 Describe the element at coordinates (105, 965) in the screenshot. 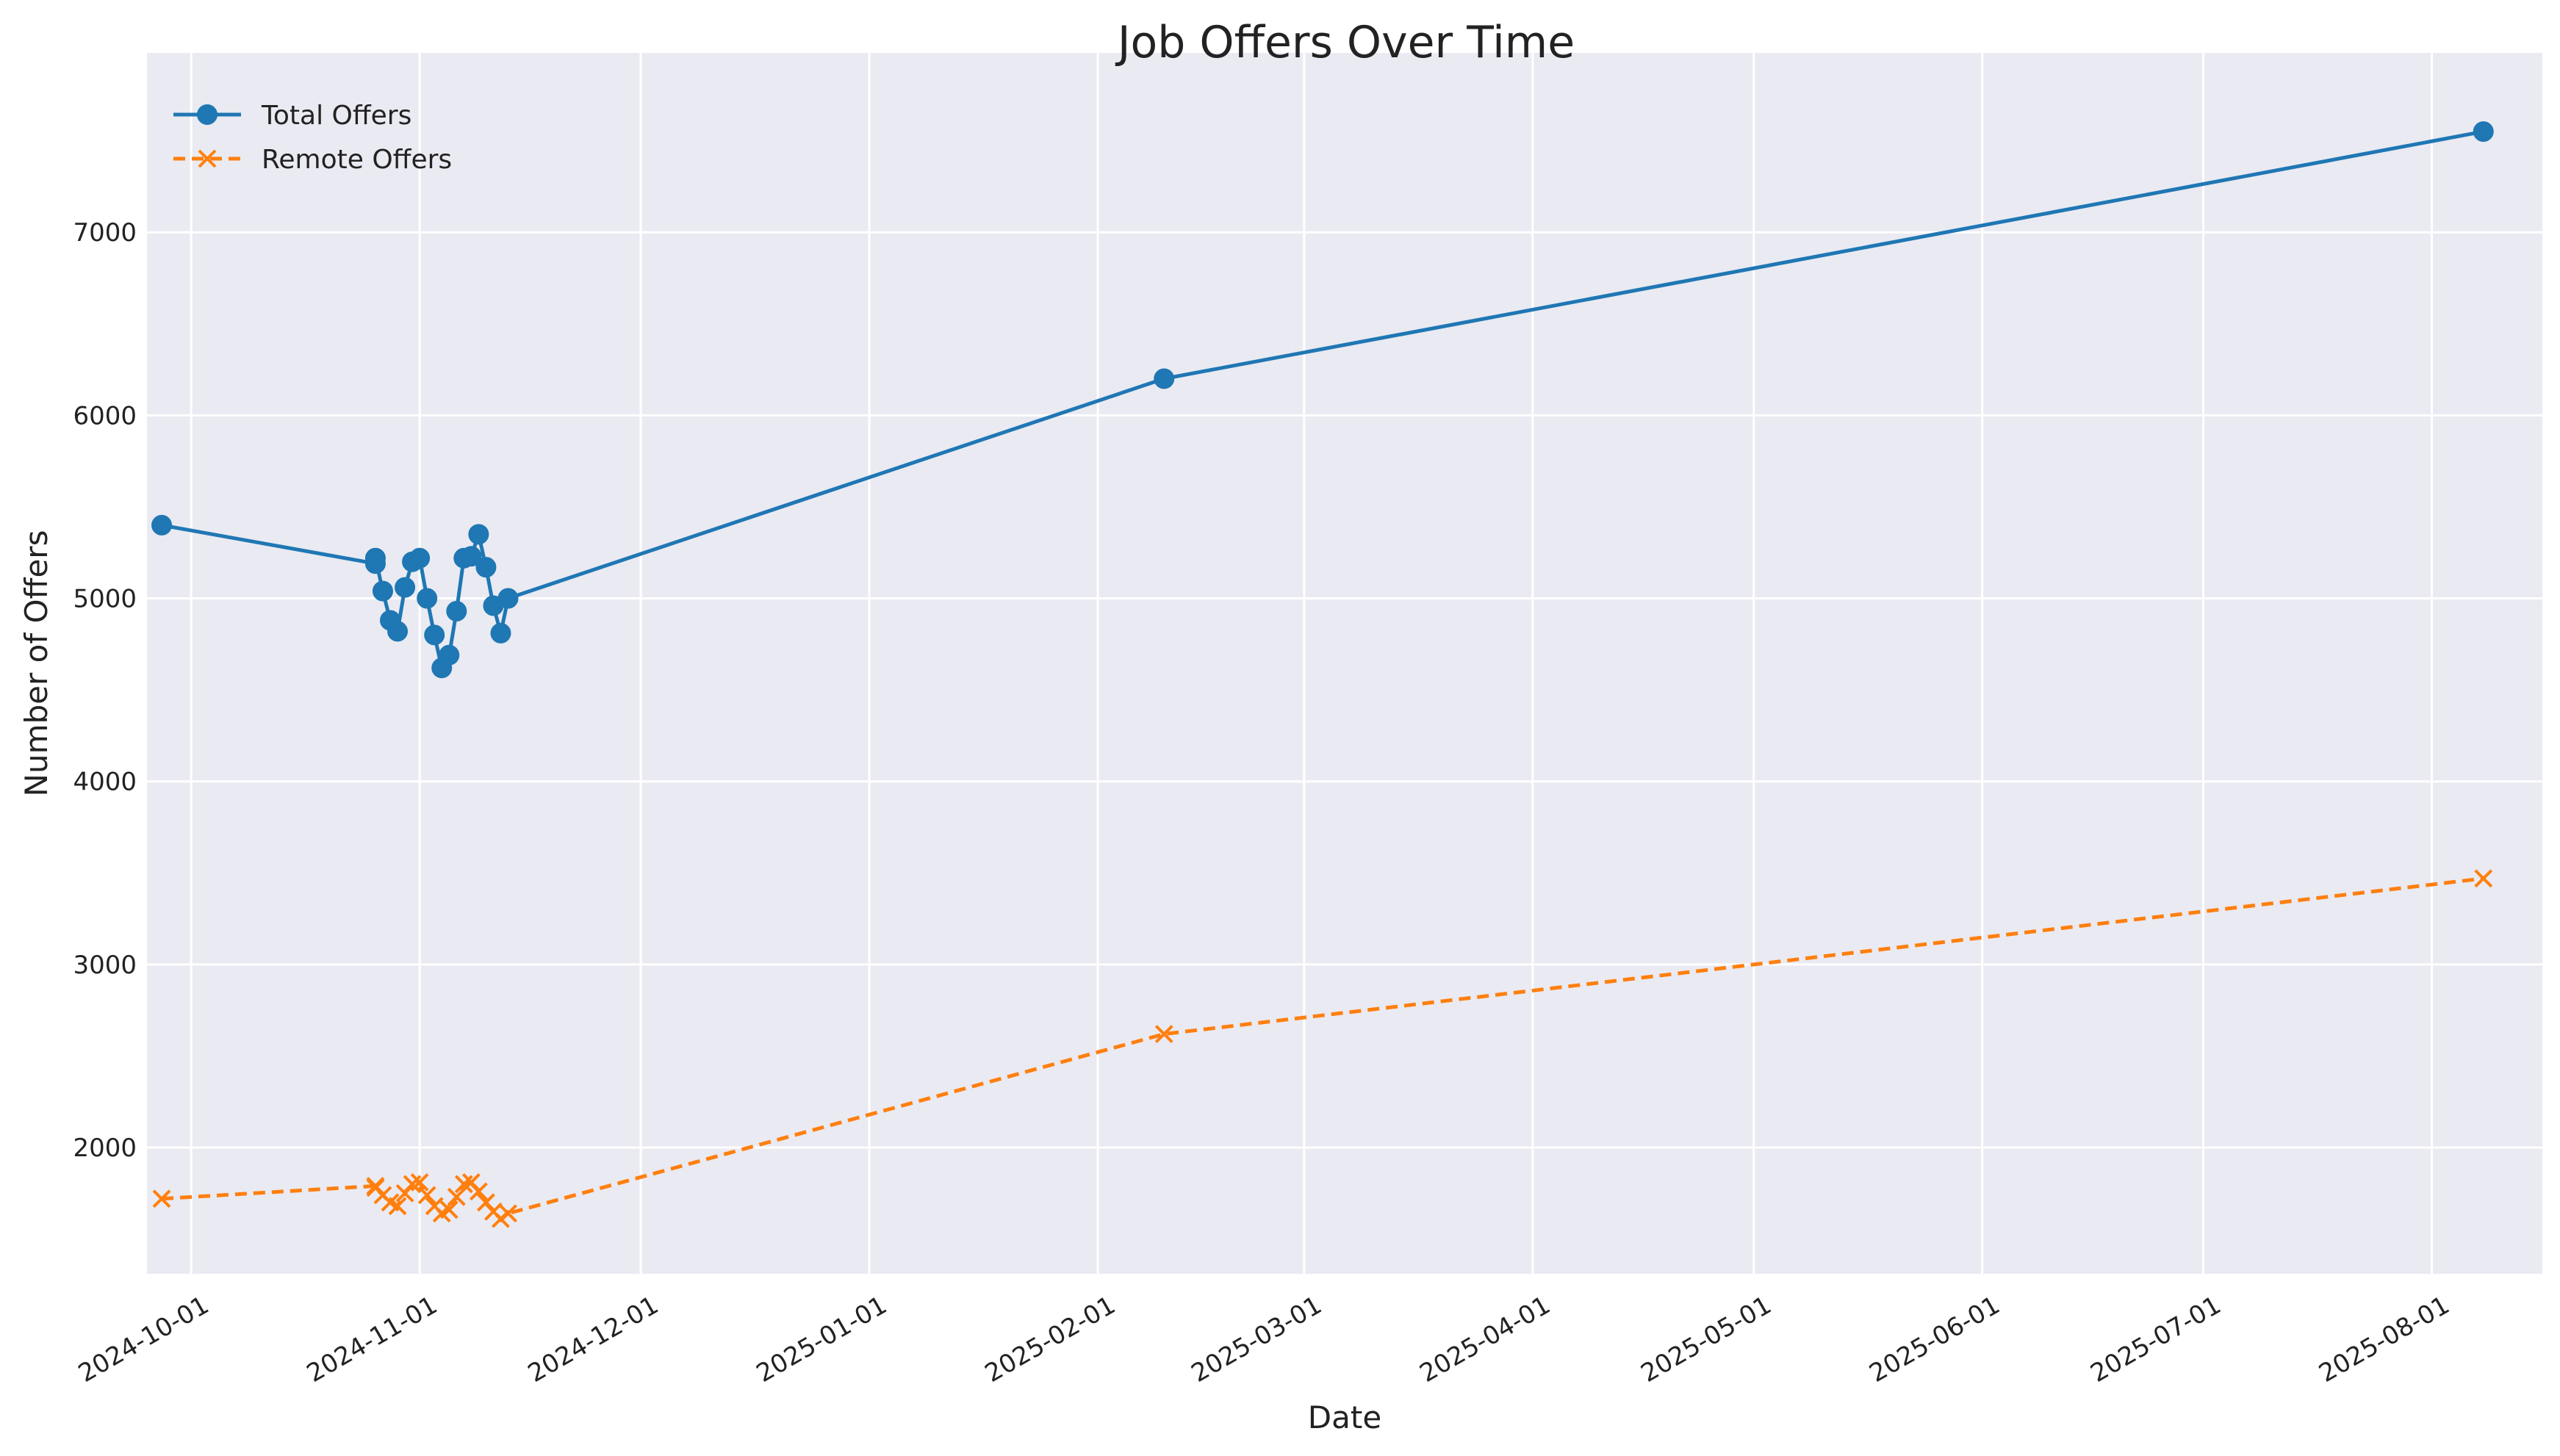

I see `y-tick-label: 3000` at that location.